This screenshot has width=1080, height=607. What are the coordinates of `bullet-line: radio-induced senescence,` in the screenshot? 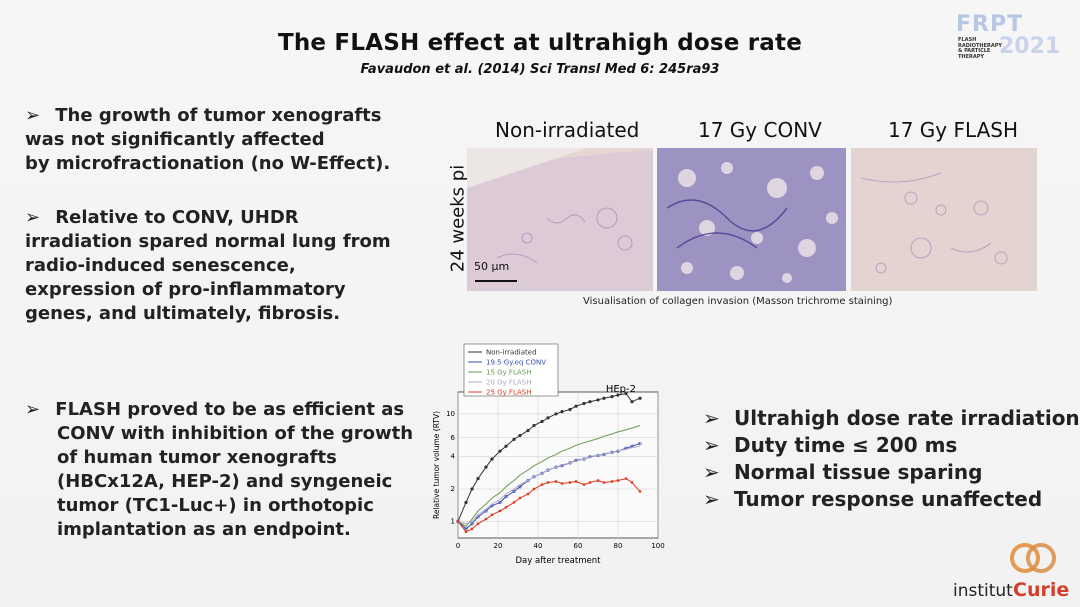 It's located at (160, 265).